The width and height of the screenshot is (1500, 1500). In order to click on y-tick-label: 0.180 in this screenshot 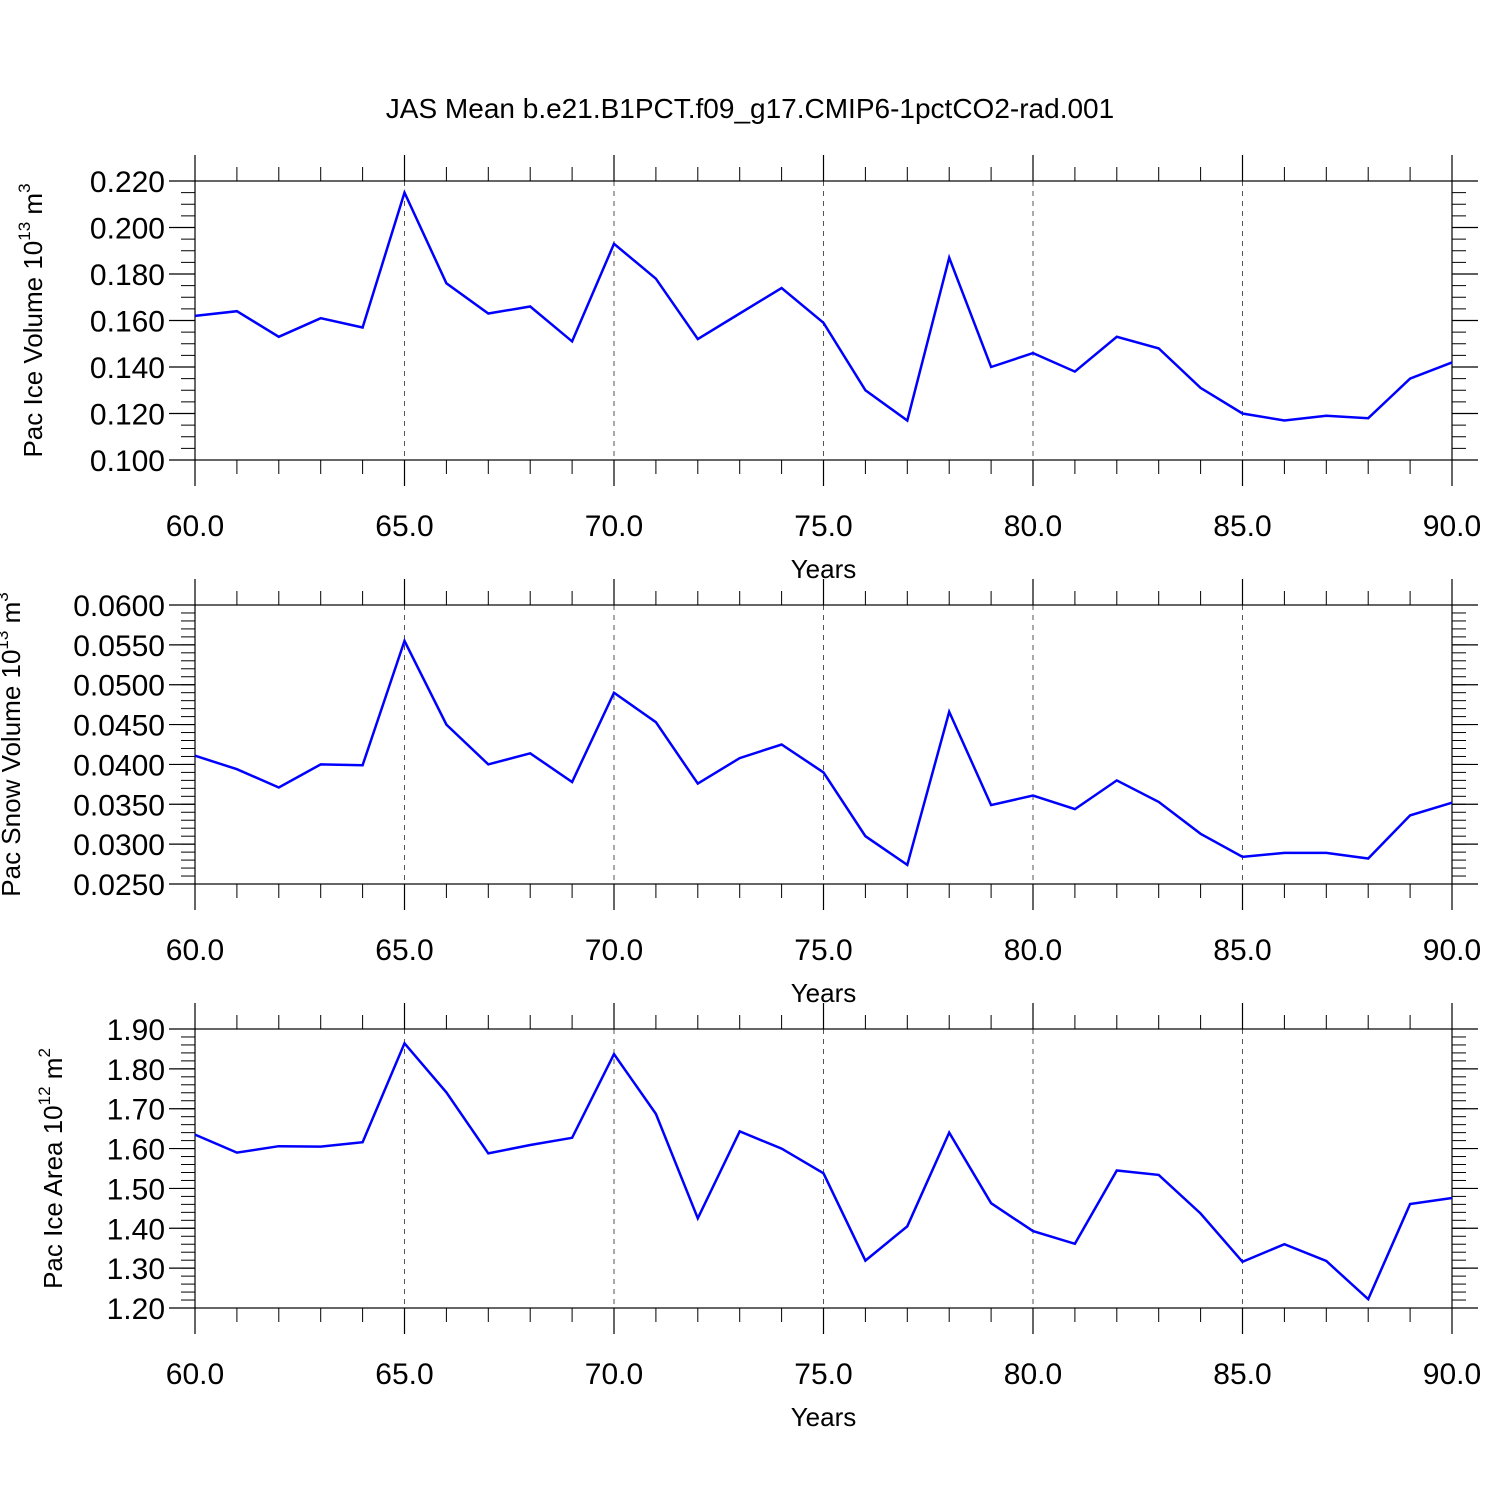, I will do `click(127, 275)`.